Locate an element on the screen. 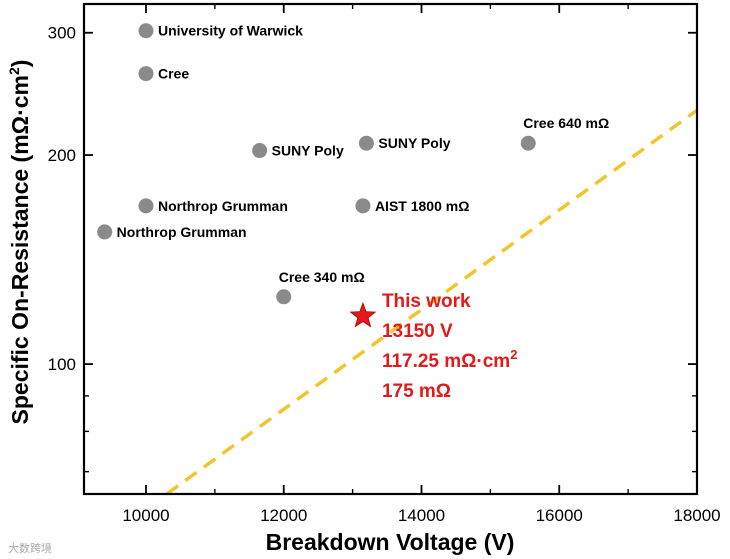 This screenshot has width=730, height=559. highlight-label-line: This work is located at coordinates (426, 301).